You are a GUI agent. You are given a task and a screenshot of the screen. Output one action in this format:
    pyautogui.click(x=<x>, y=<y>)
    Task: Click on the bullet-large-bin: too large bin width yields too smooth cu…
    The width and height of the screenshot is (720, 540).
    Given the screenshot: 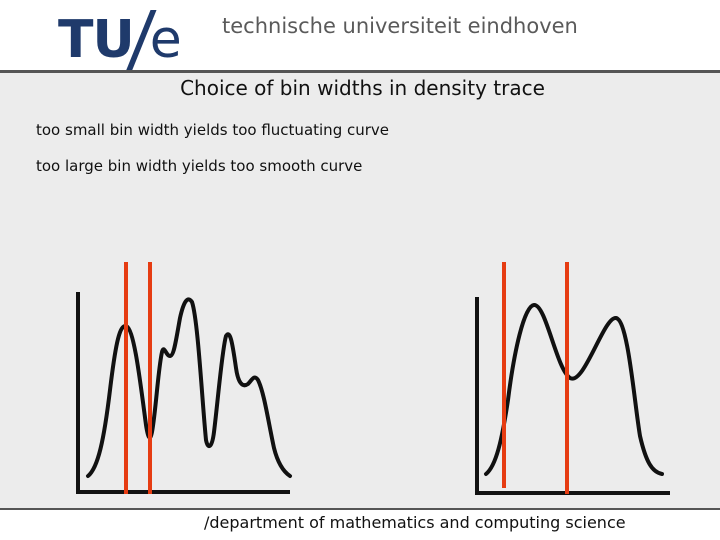 What is the action you would take?
    pyautogui.click(x=199, y=166)
    